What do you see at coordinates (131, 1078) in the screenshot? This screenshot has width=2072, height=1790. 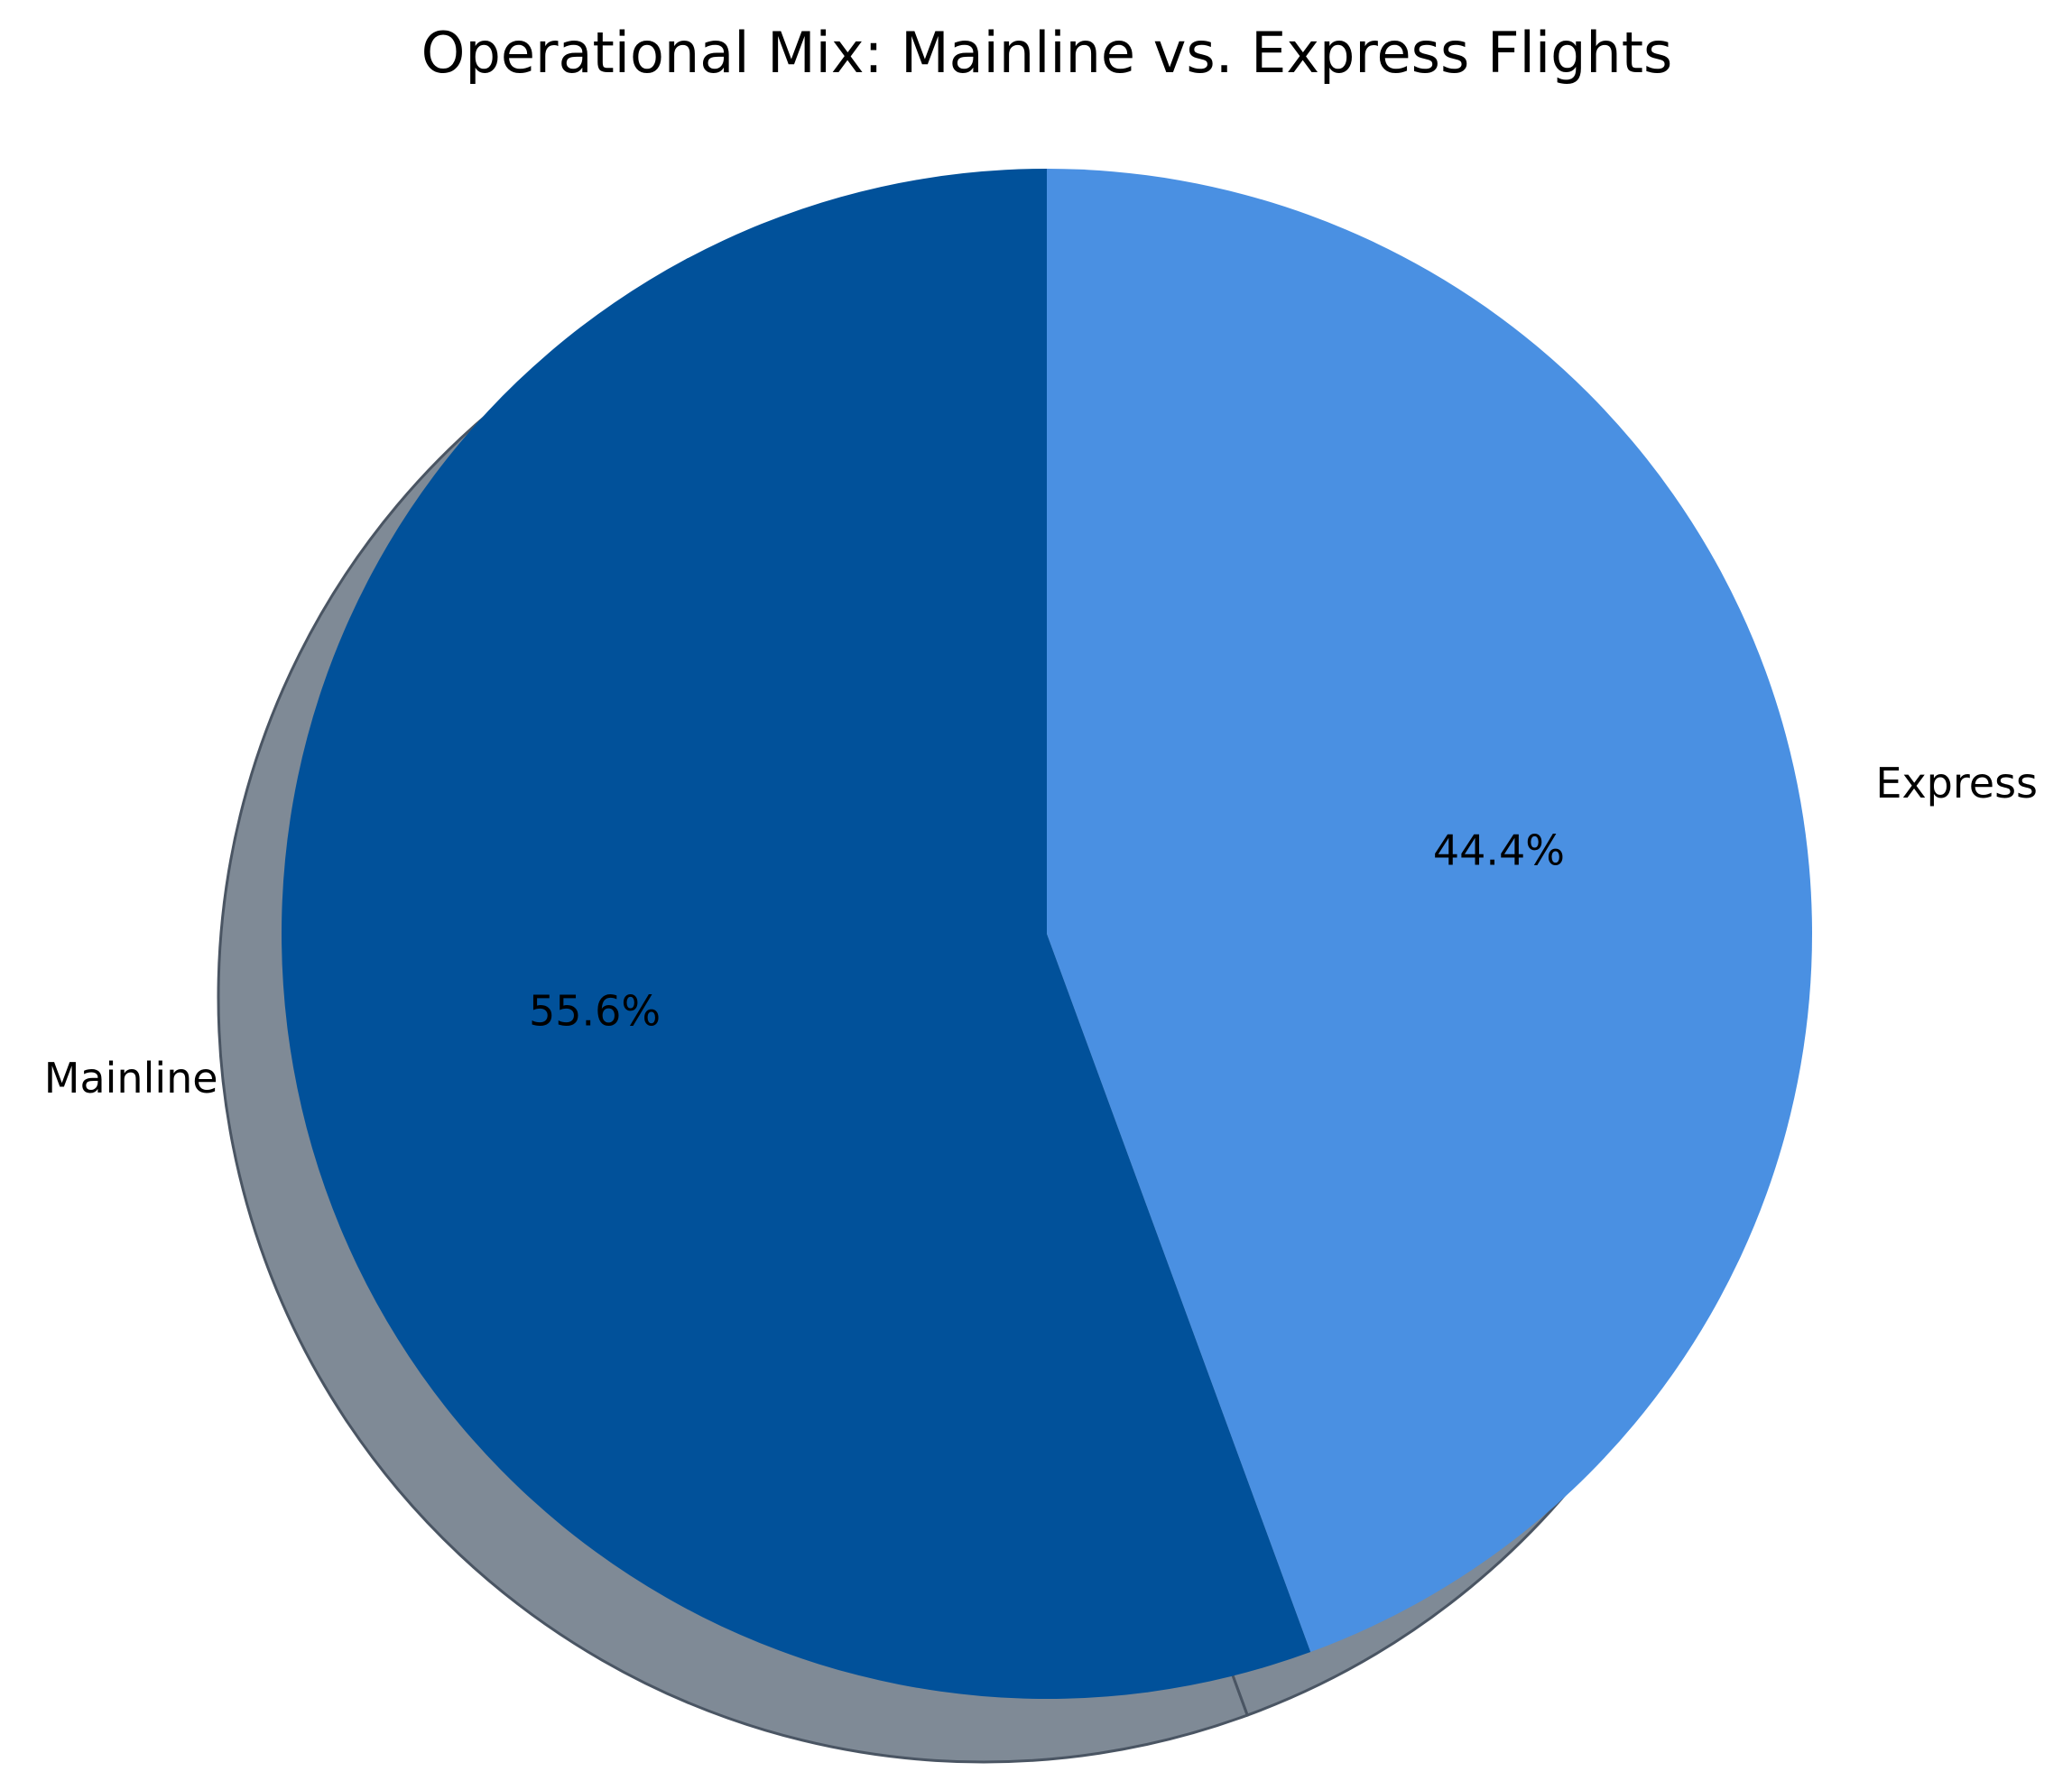 I see `slice-label-mainline: Mainline` at bounding box center [131, 1078].